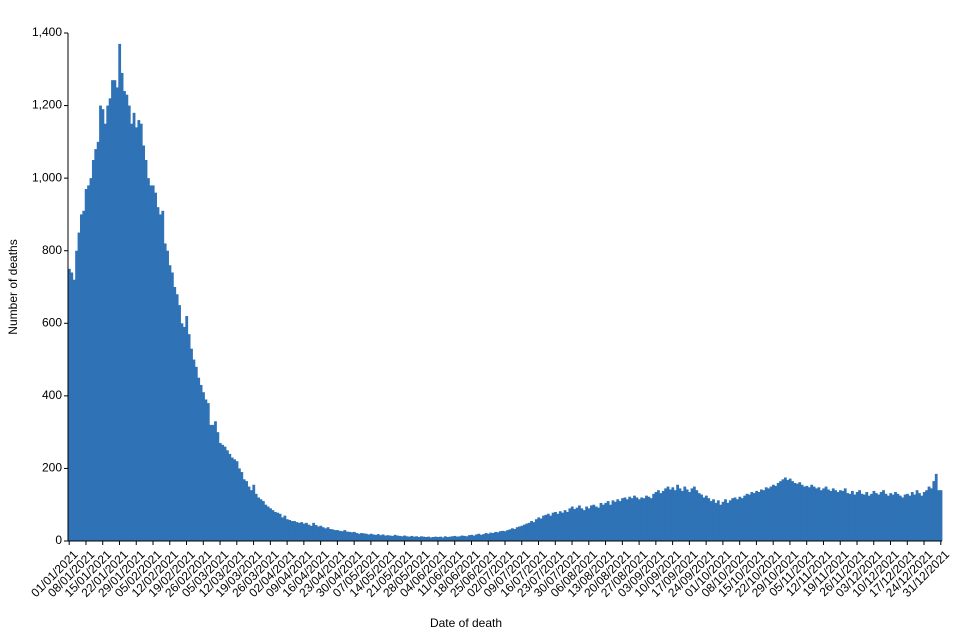 The image size is (960, 640). I want to click on y-tick-label: 600, so click(52, 322).